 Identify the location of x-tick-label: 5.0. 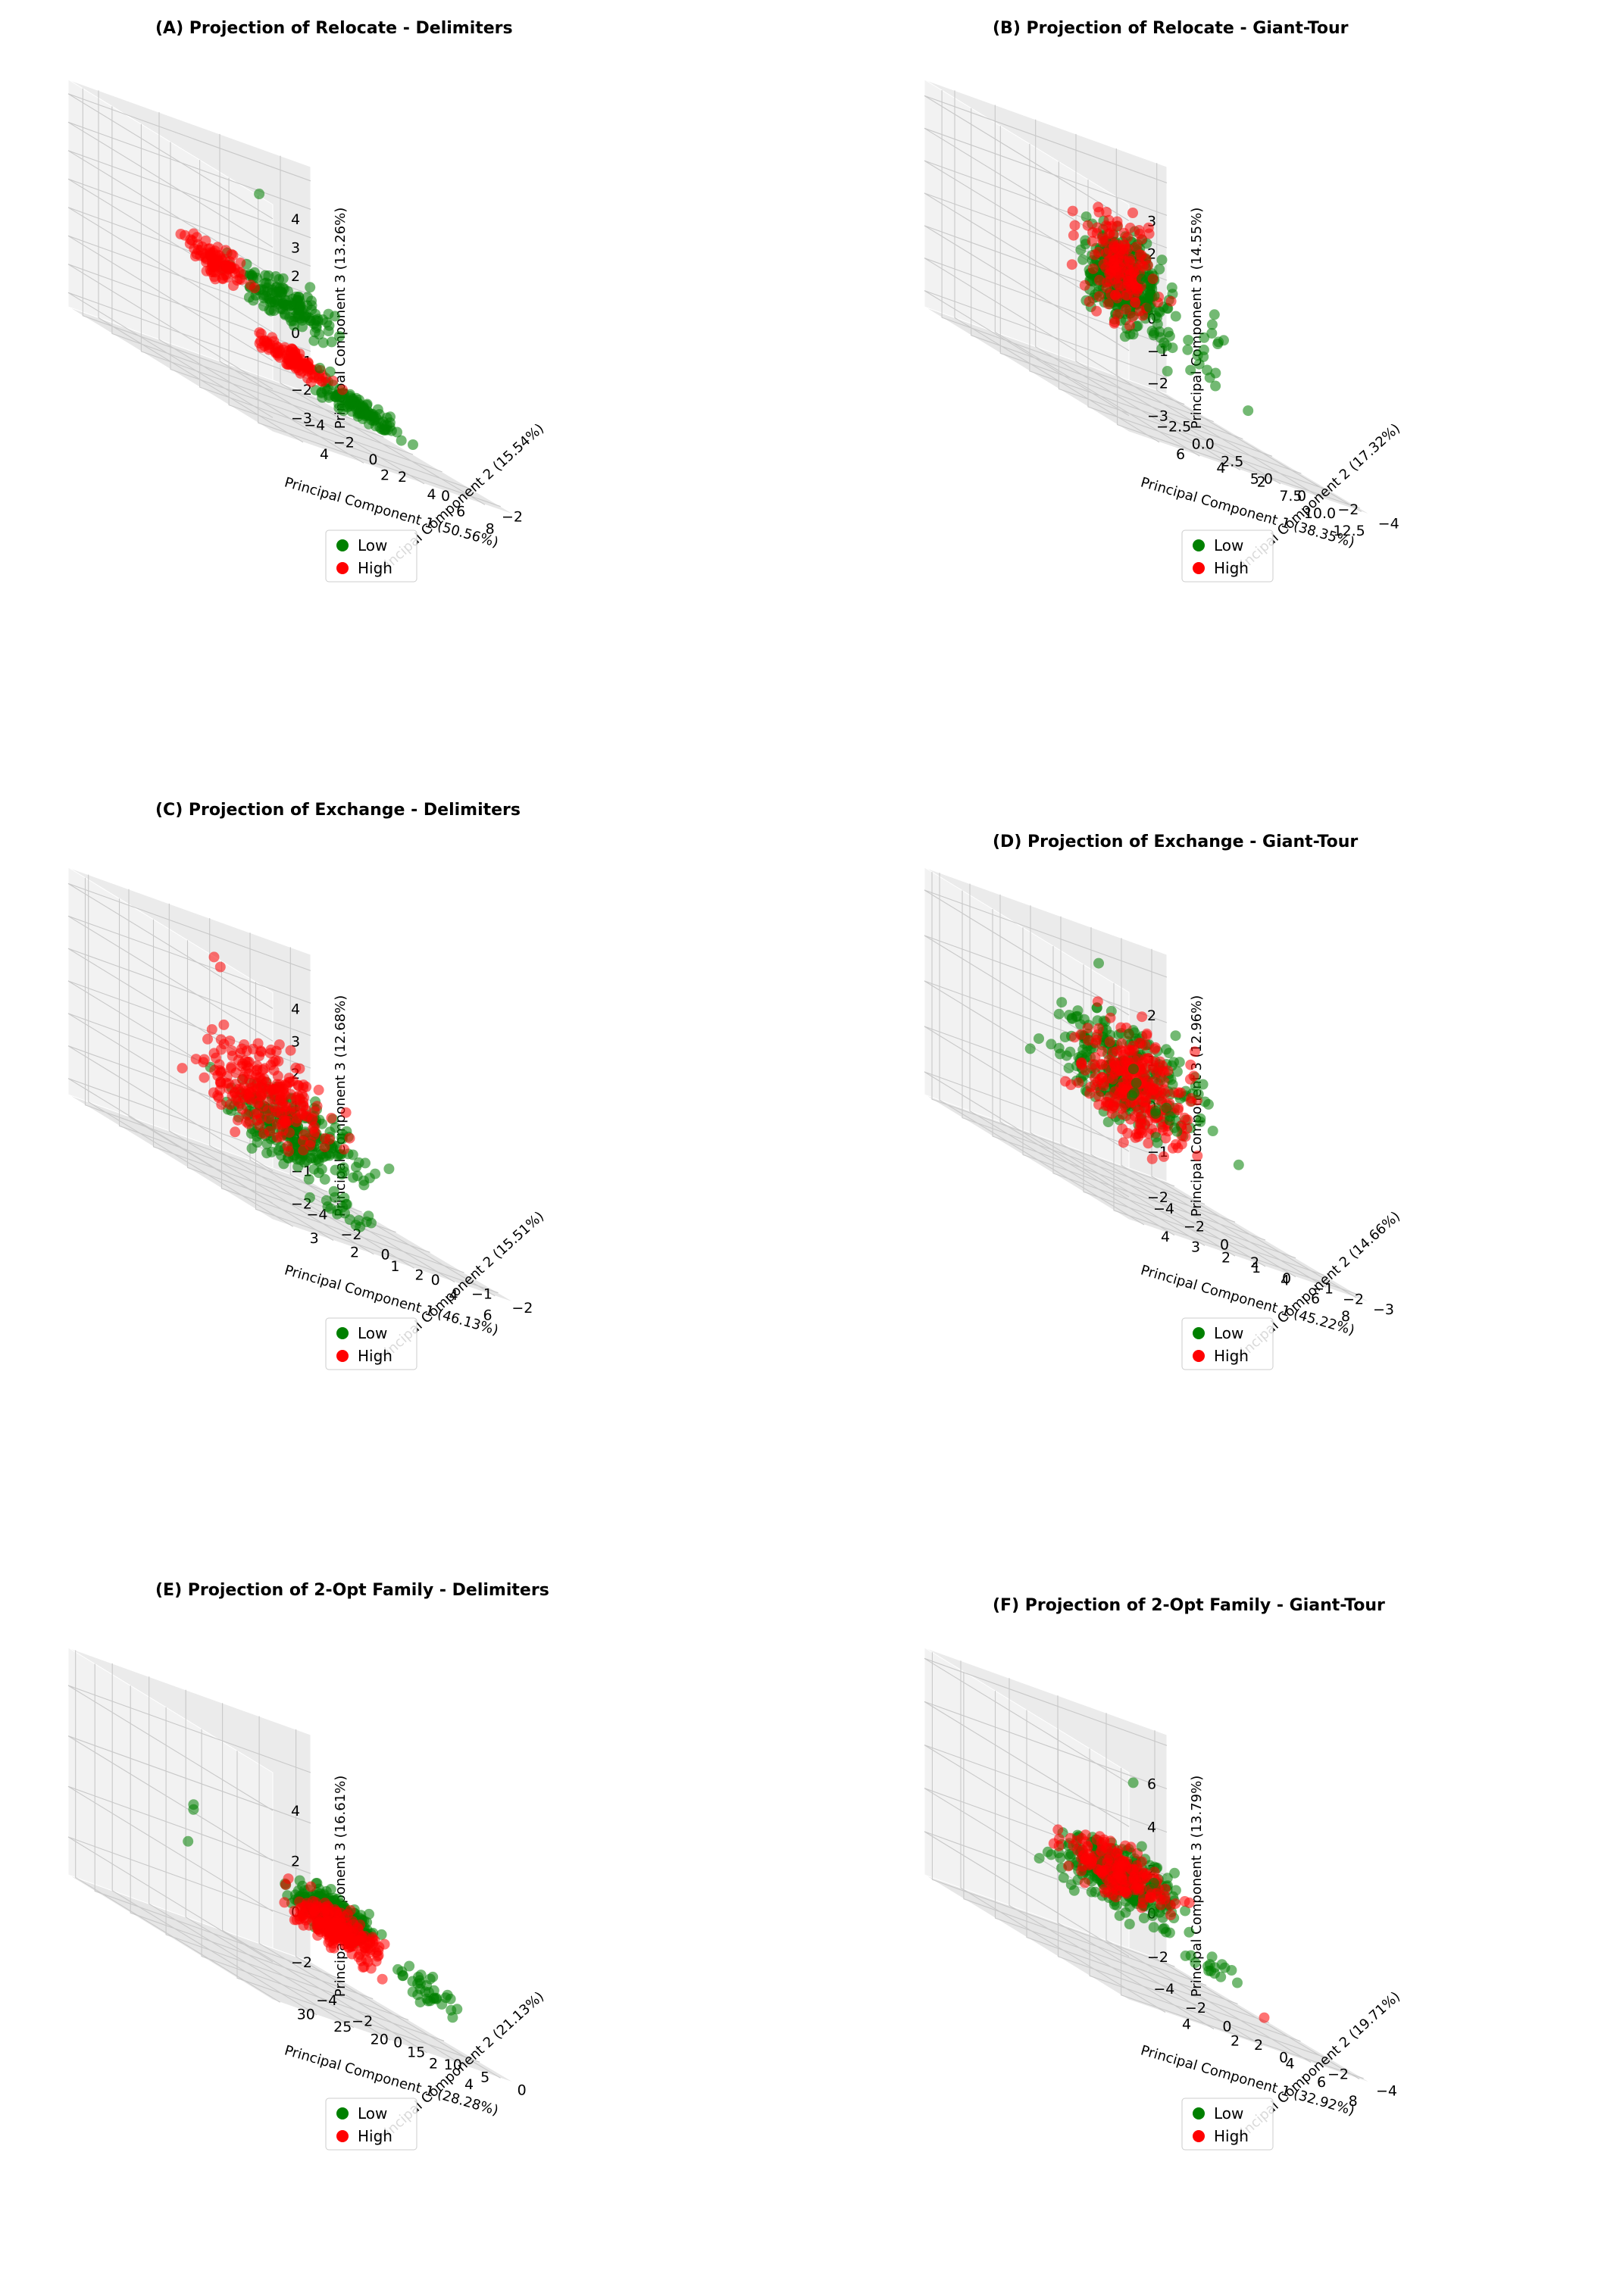
(1261, 478).